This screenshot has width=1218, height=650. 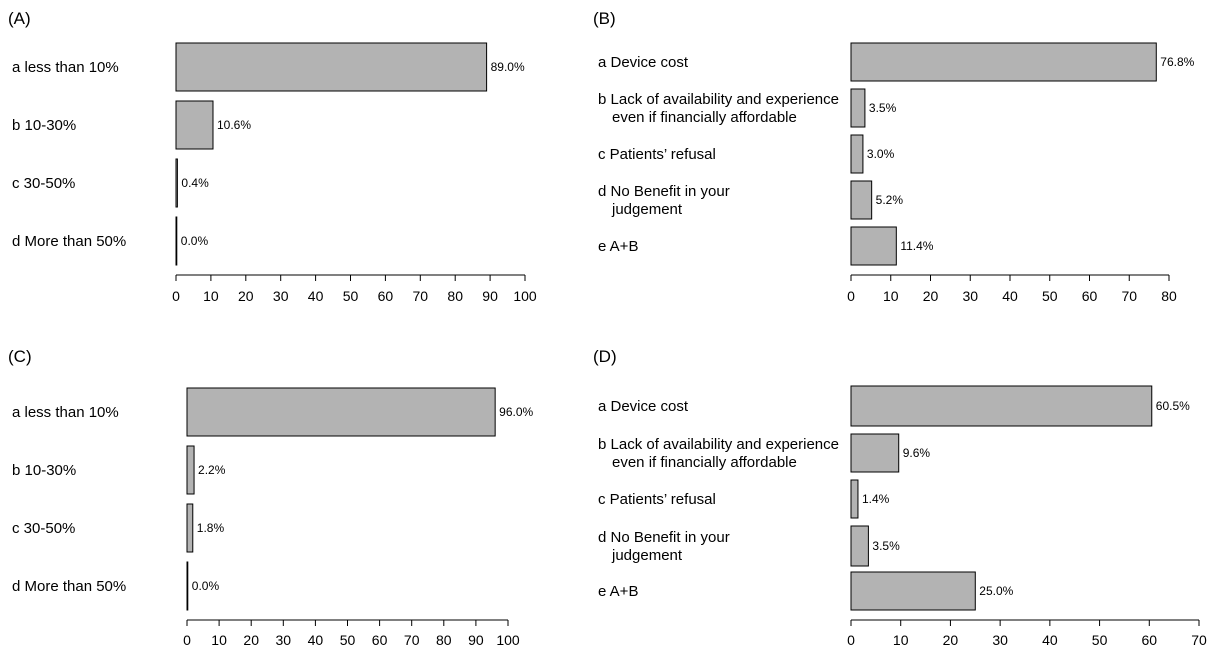 I want to click on value-label: 76.8%, so click(x=1177, y=62).